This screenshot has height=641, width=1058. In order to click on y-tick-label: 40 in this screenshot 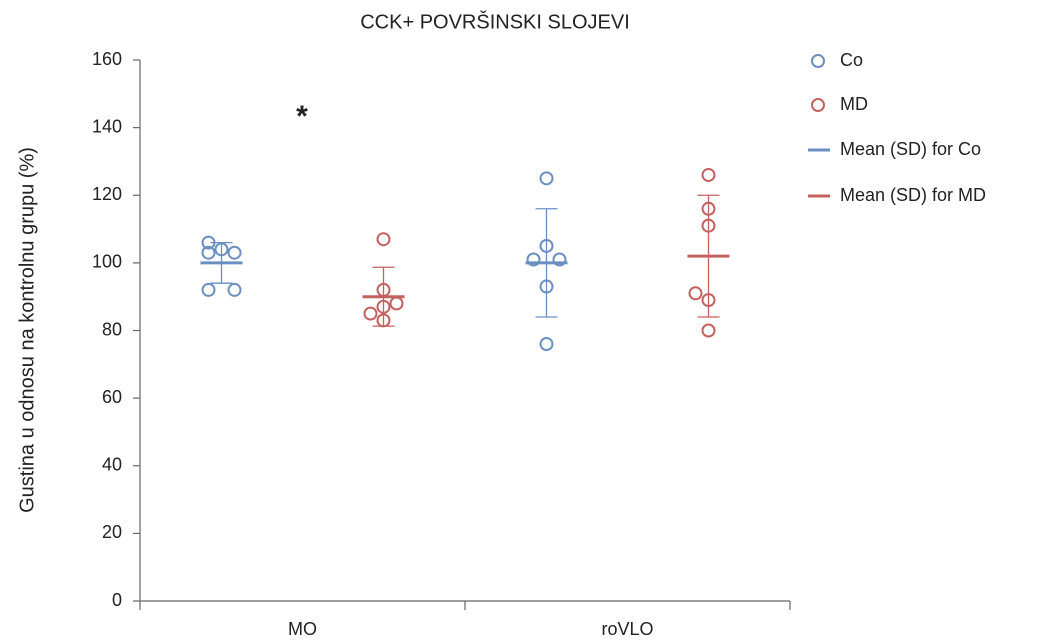, I will do `click(112, 465)`.